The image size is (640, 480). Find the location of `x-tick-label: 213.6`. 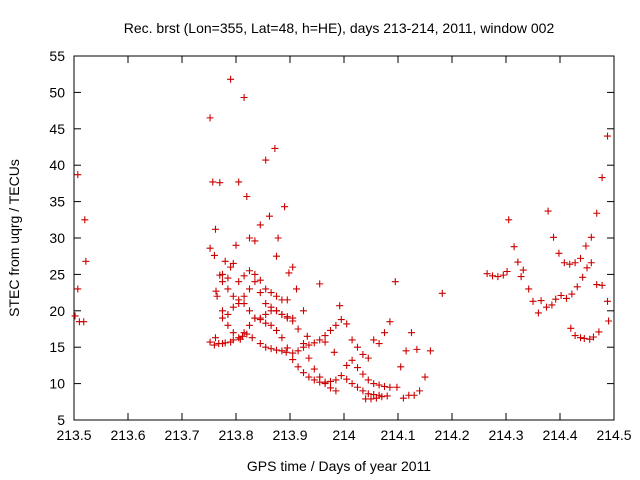

x-tick-label: 213.6 is located at coordinates (127, 435).